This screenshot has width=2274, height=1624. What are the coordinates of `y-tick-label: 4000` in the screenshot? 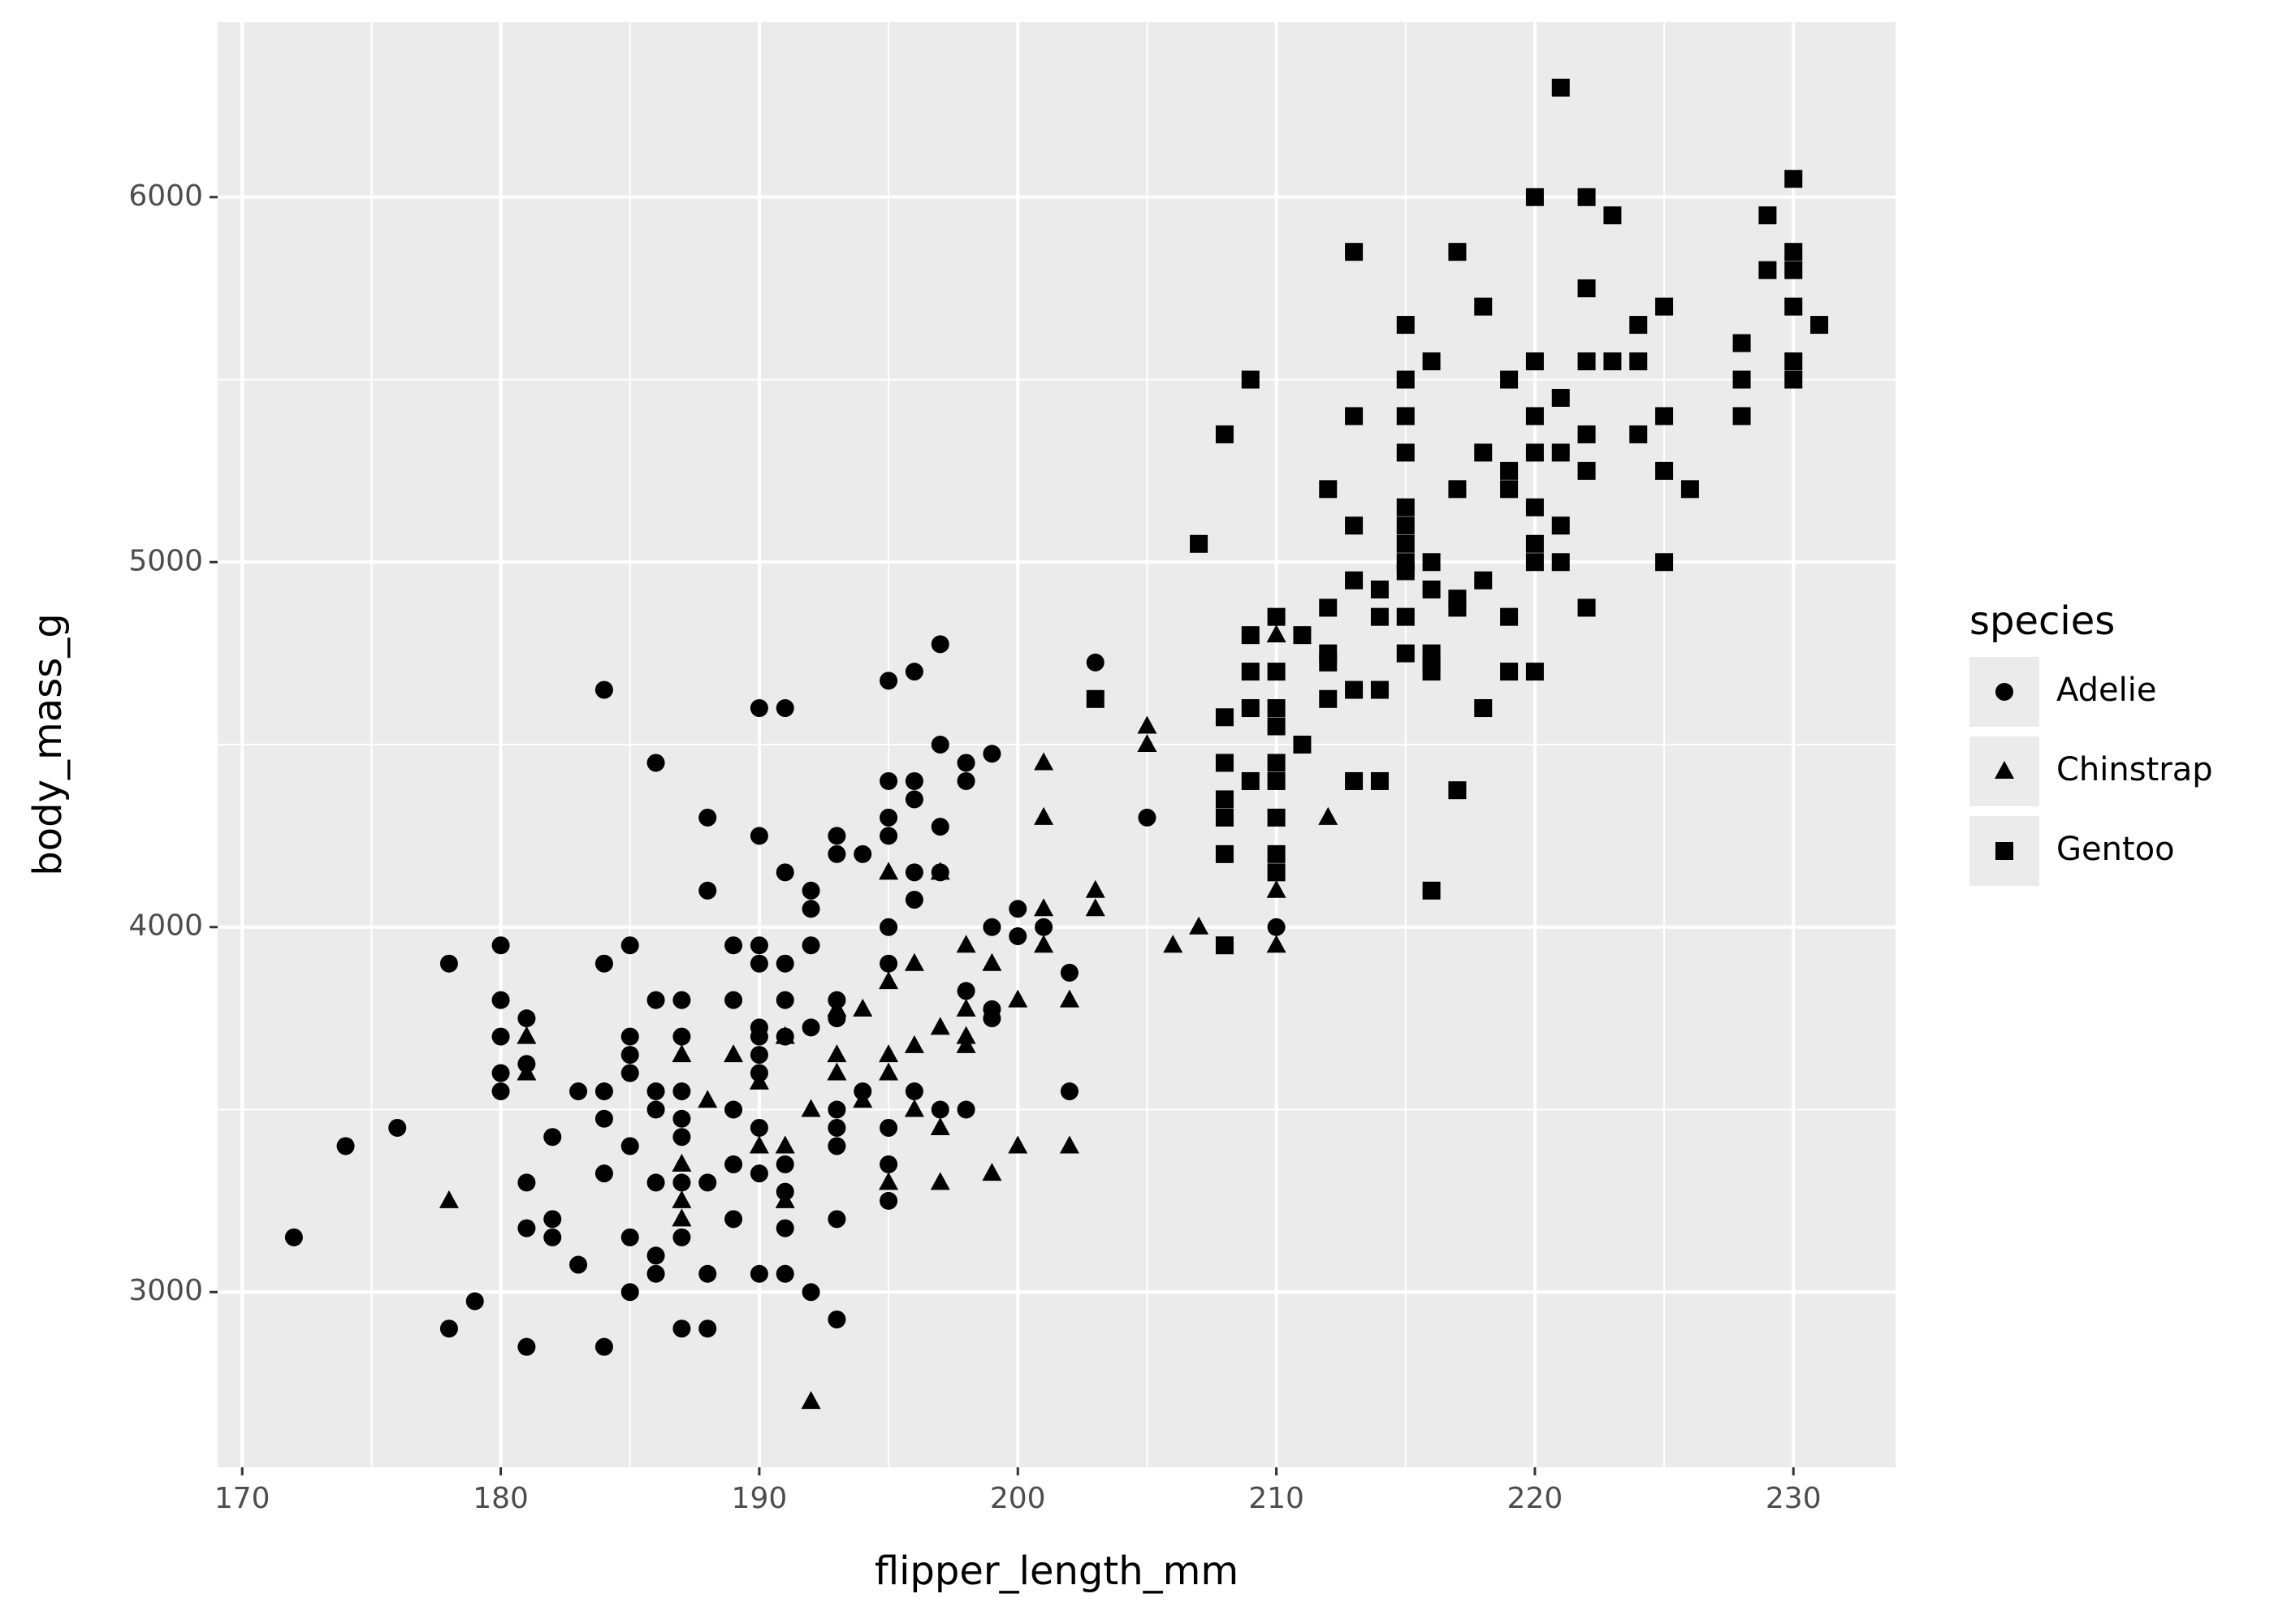 It's located at (166, 926).